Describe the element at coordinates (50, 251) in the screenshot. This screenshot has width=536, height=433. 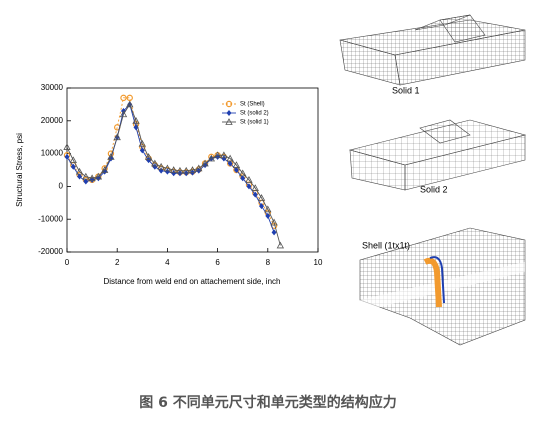
I see `y-tick-label: -20000` at that location.